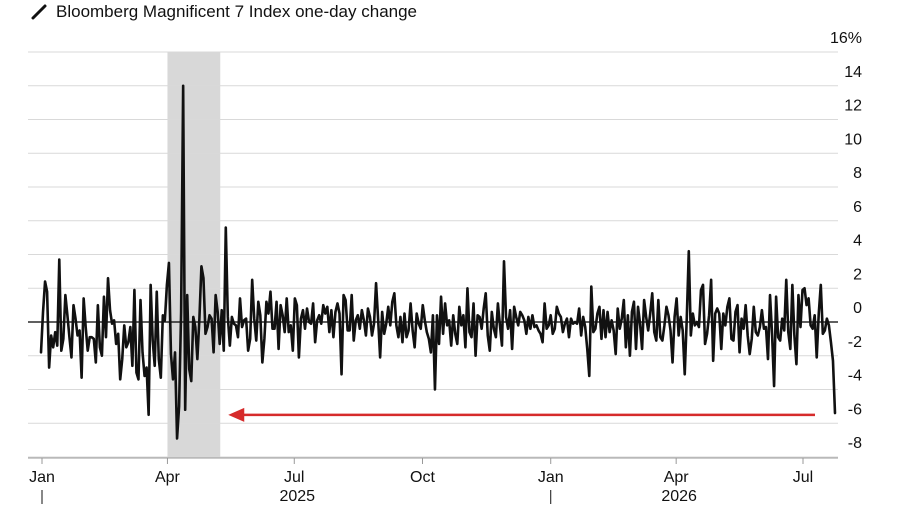 The height and width of the screenshot is (510, 900). What do you see at coordinates (846, 38) in the screenshot?
I see `y-tick-label: 16%` at bounding box center [846, 38].